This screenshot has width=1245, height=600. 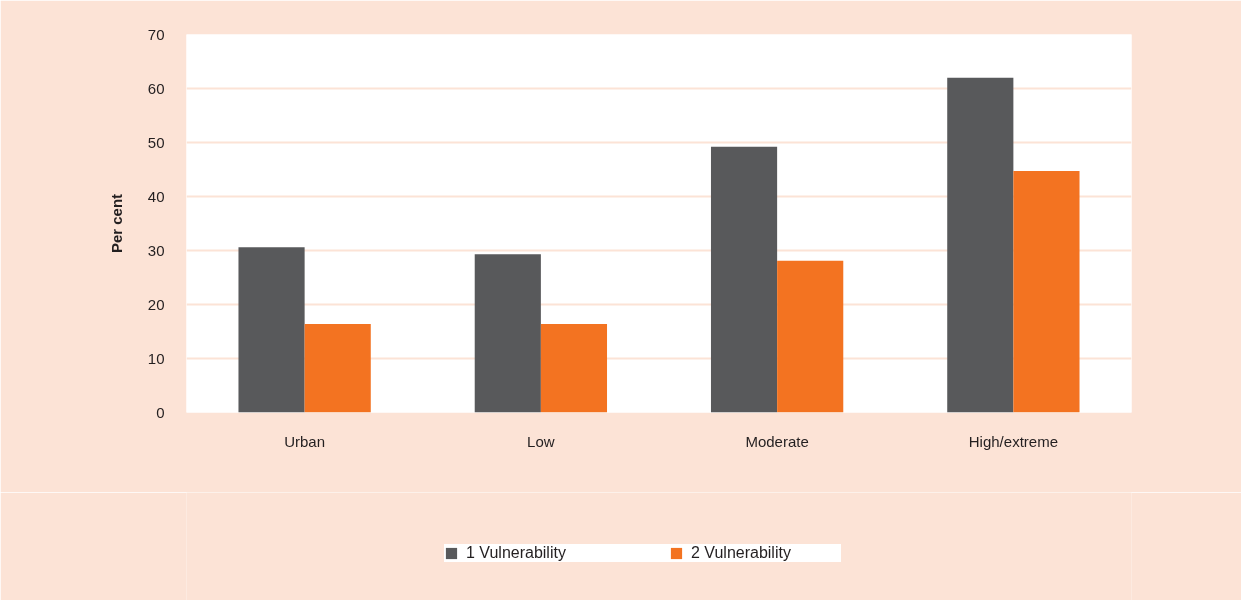 What do you see at coordinates (156, 304) in the screenshot?
I see `y-tick-label: 20` at bounding box center [156, 304].